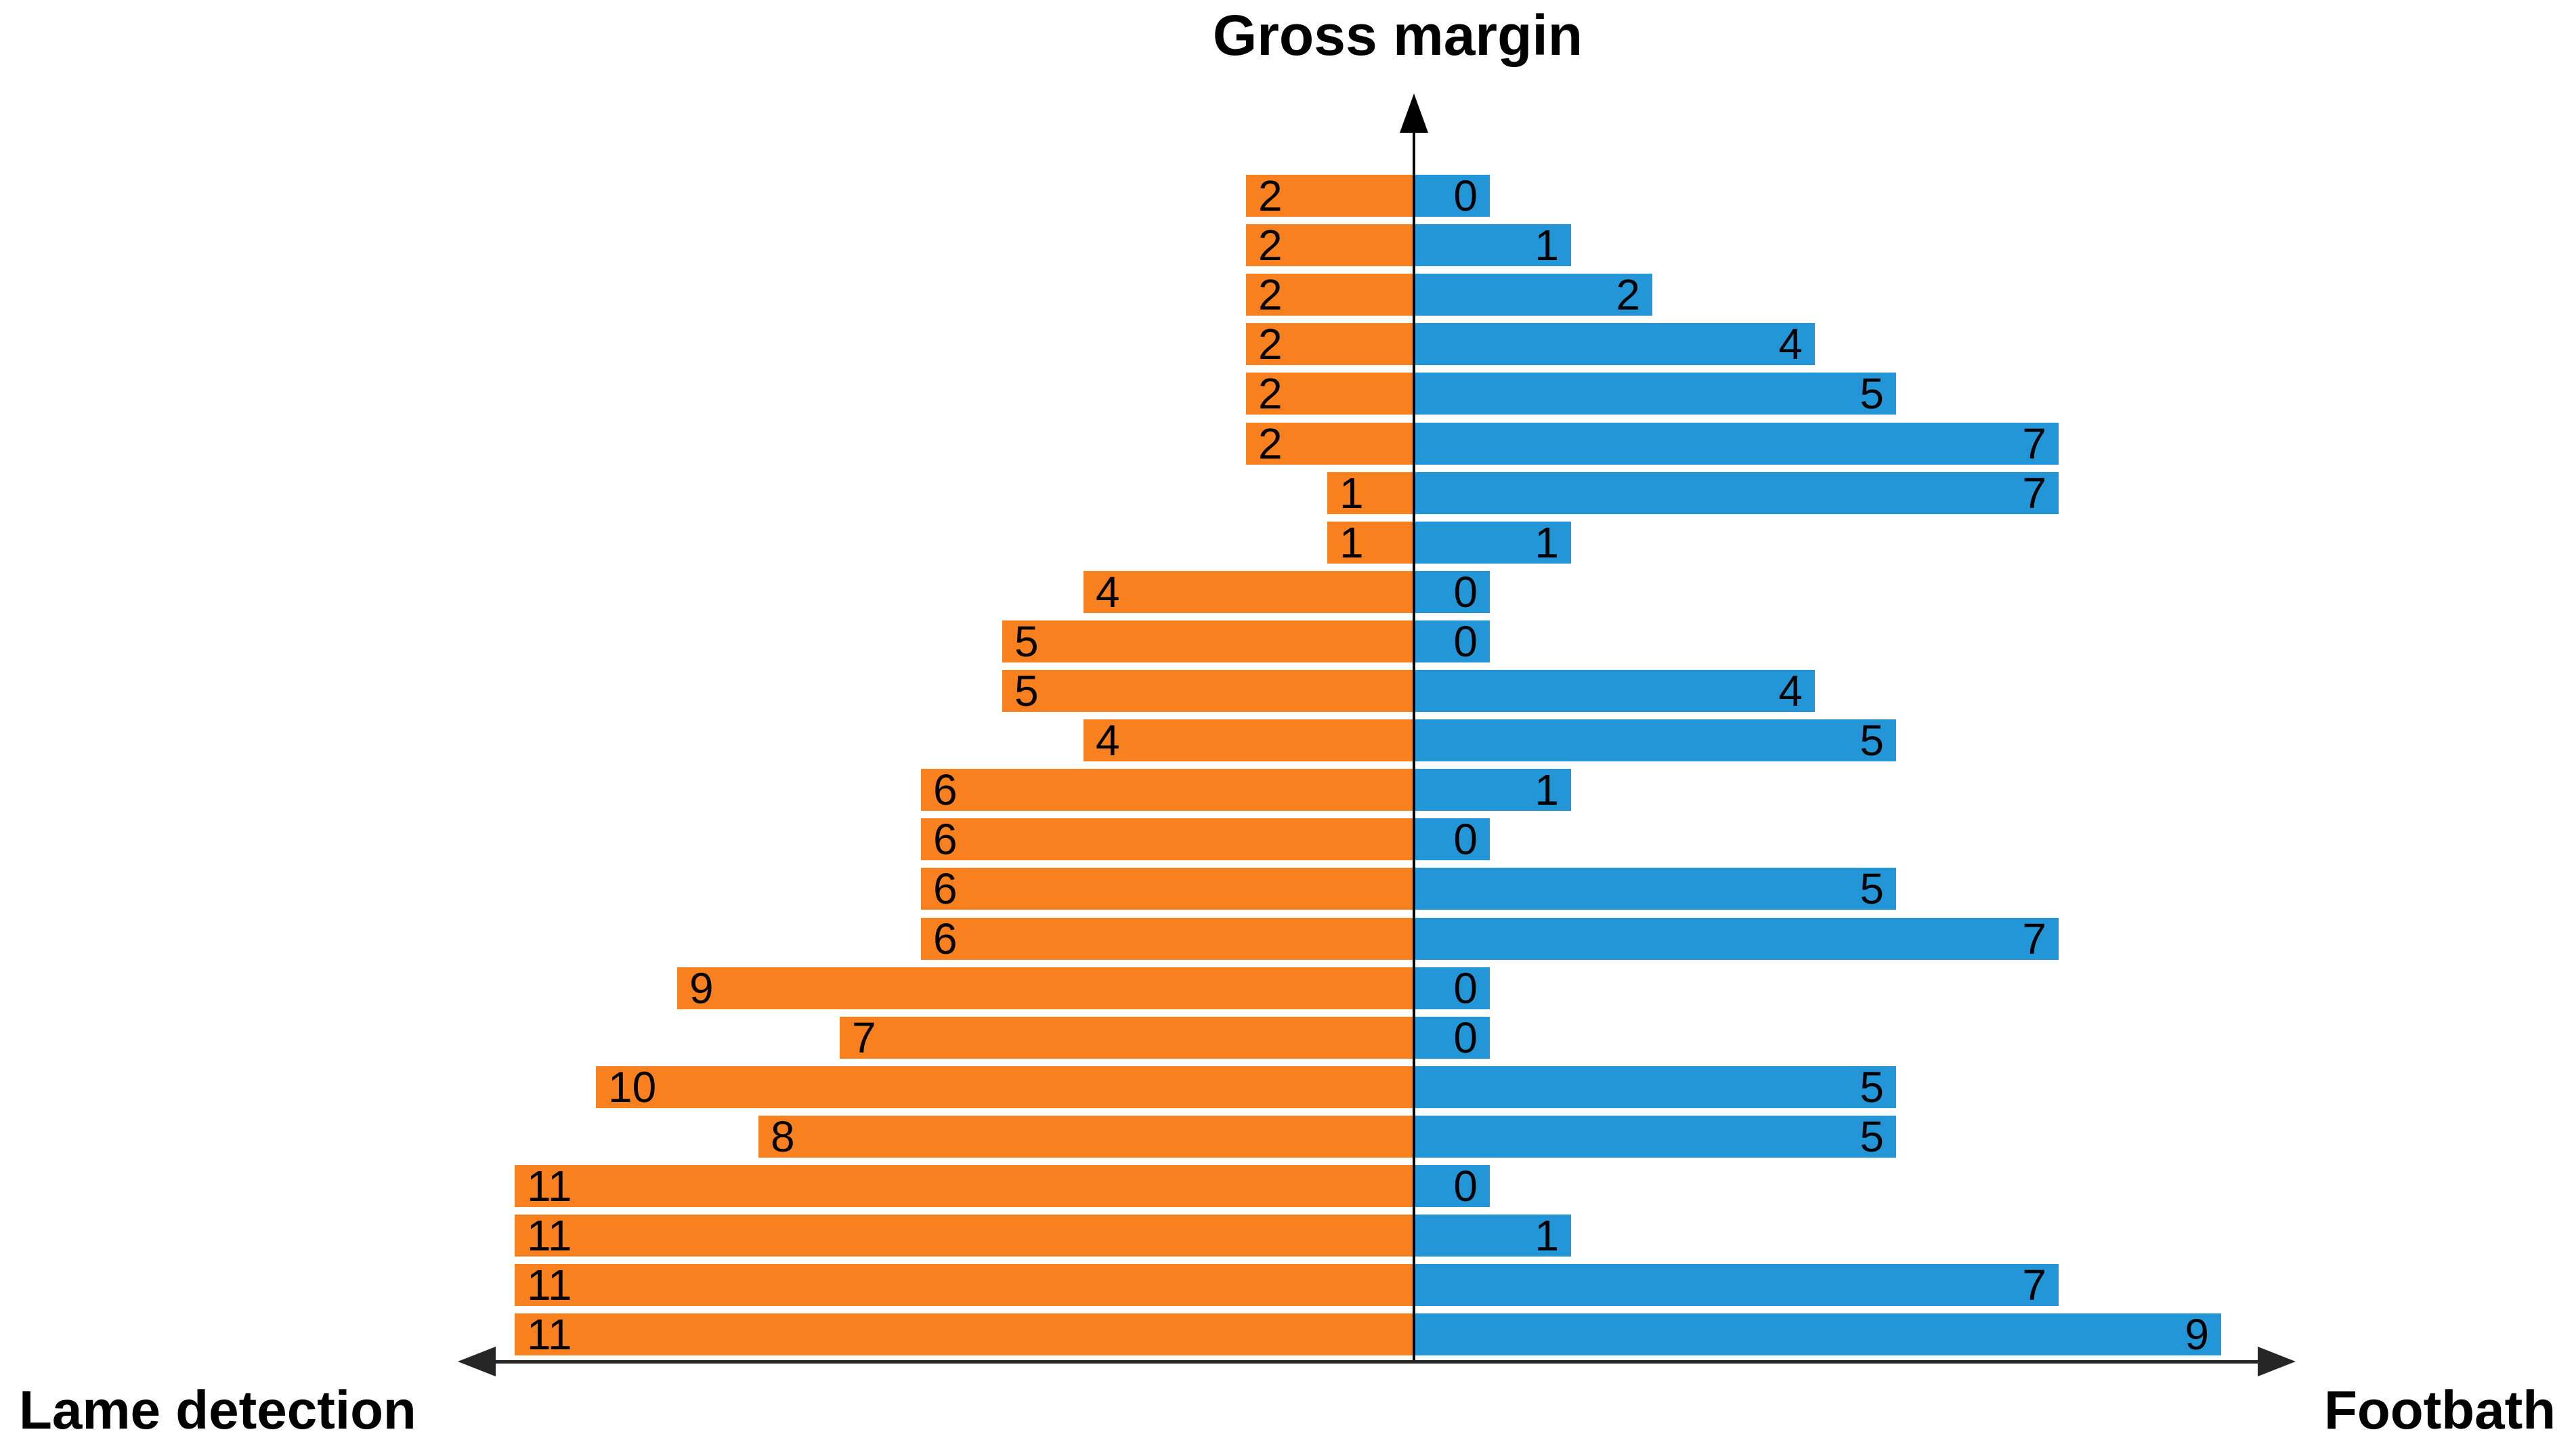 This screenshot has height=1455, width=2576. Describe the element at coordinates (2440, 1410) in the screenshot. I see `right-series-label: Footbath` at that location.